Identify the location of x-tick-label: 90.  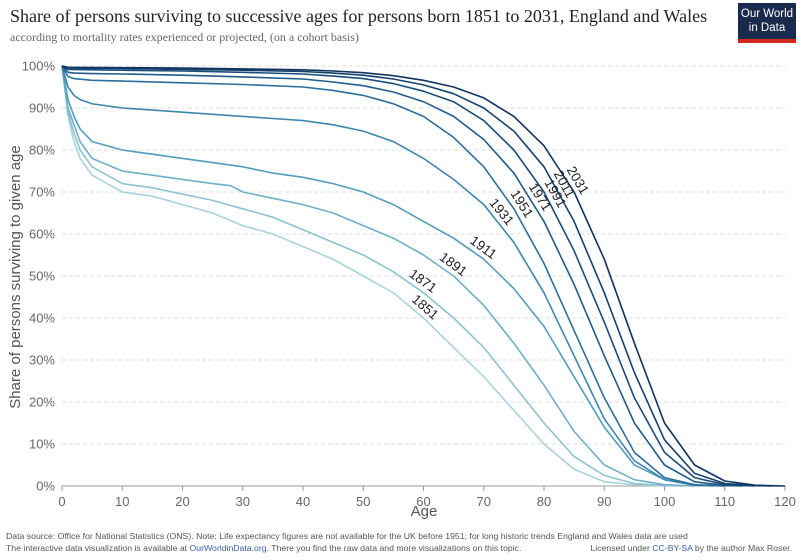
(604, 501).